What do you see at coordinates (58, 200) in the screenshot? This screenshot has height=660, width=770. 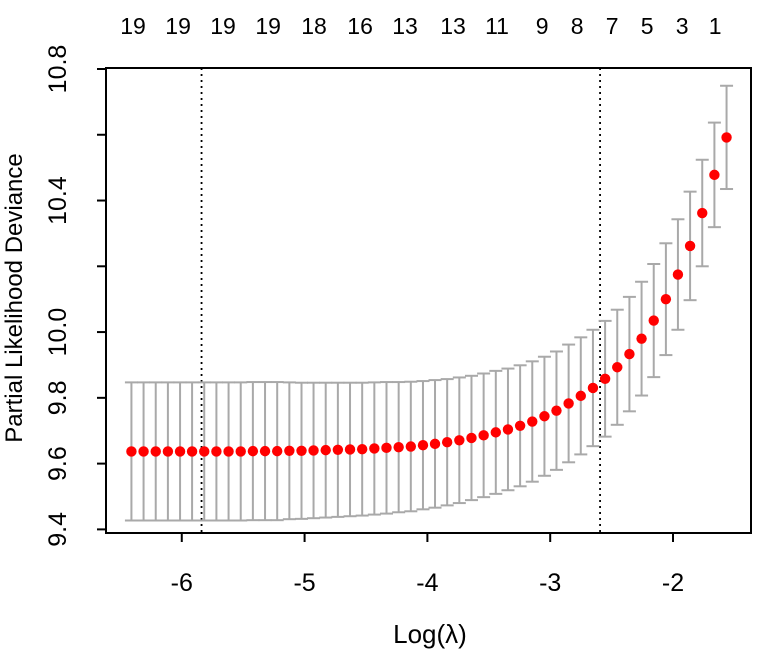 I see `y-axis-tick-label: 10.4` at bounding box center [58, 200].